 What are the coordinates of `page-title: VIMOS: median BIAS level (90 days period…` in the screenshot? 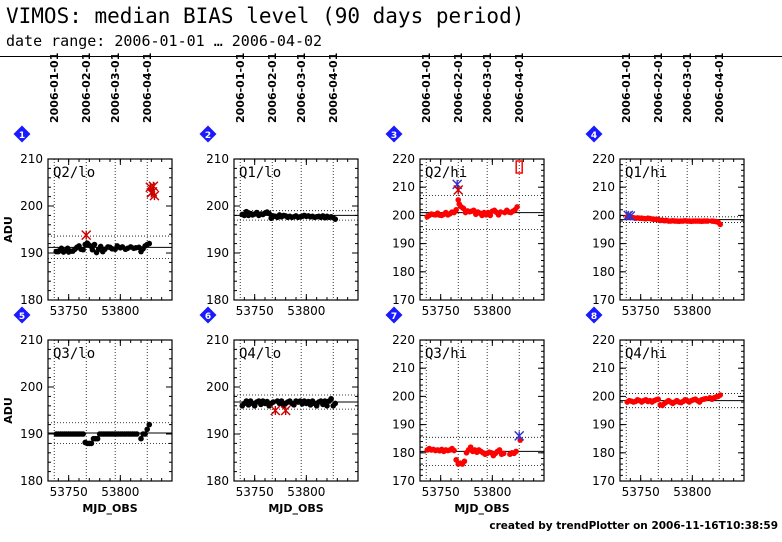 It's located at (265, 16).